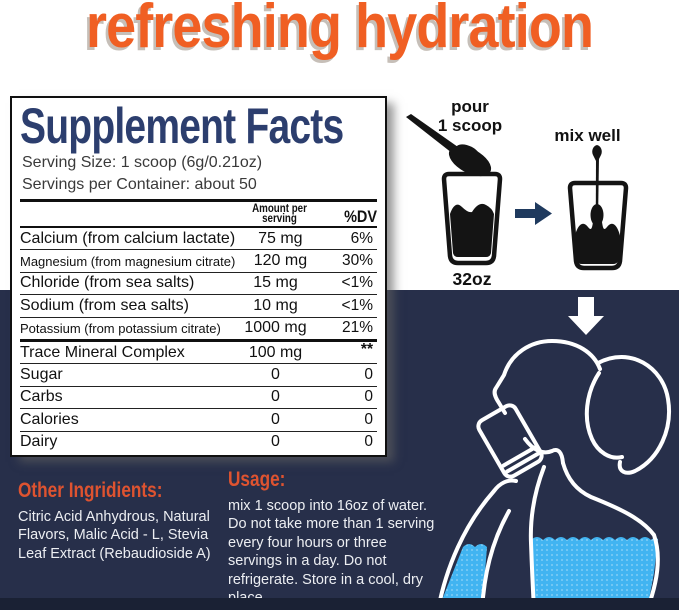 The image size is (679, 610). I want to click on column-header-amount: Amount per serving, so click(279, 214).